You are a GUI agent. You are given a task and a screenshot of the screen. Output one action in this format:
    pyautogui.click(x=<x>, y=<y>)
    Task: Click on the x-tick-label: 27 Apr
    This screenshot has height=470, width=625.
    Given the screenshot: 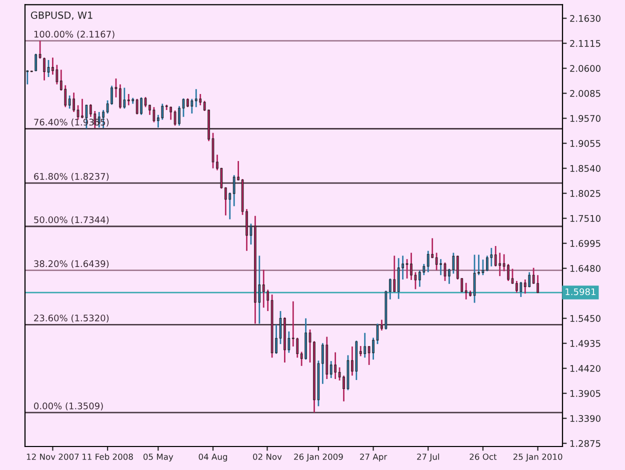 What is the action you would take?
    pyautogui.click(x=374, y=458)
    